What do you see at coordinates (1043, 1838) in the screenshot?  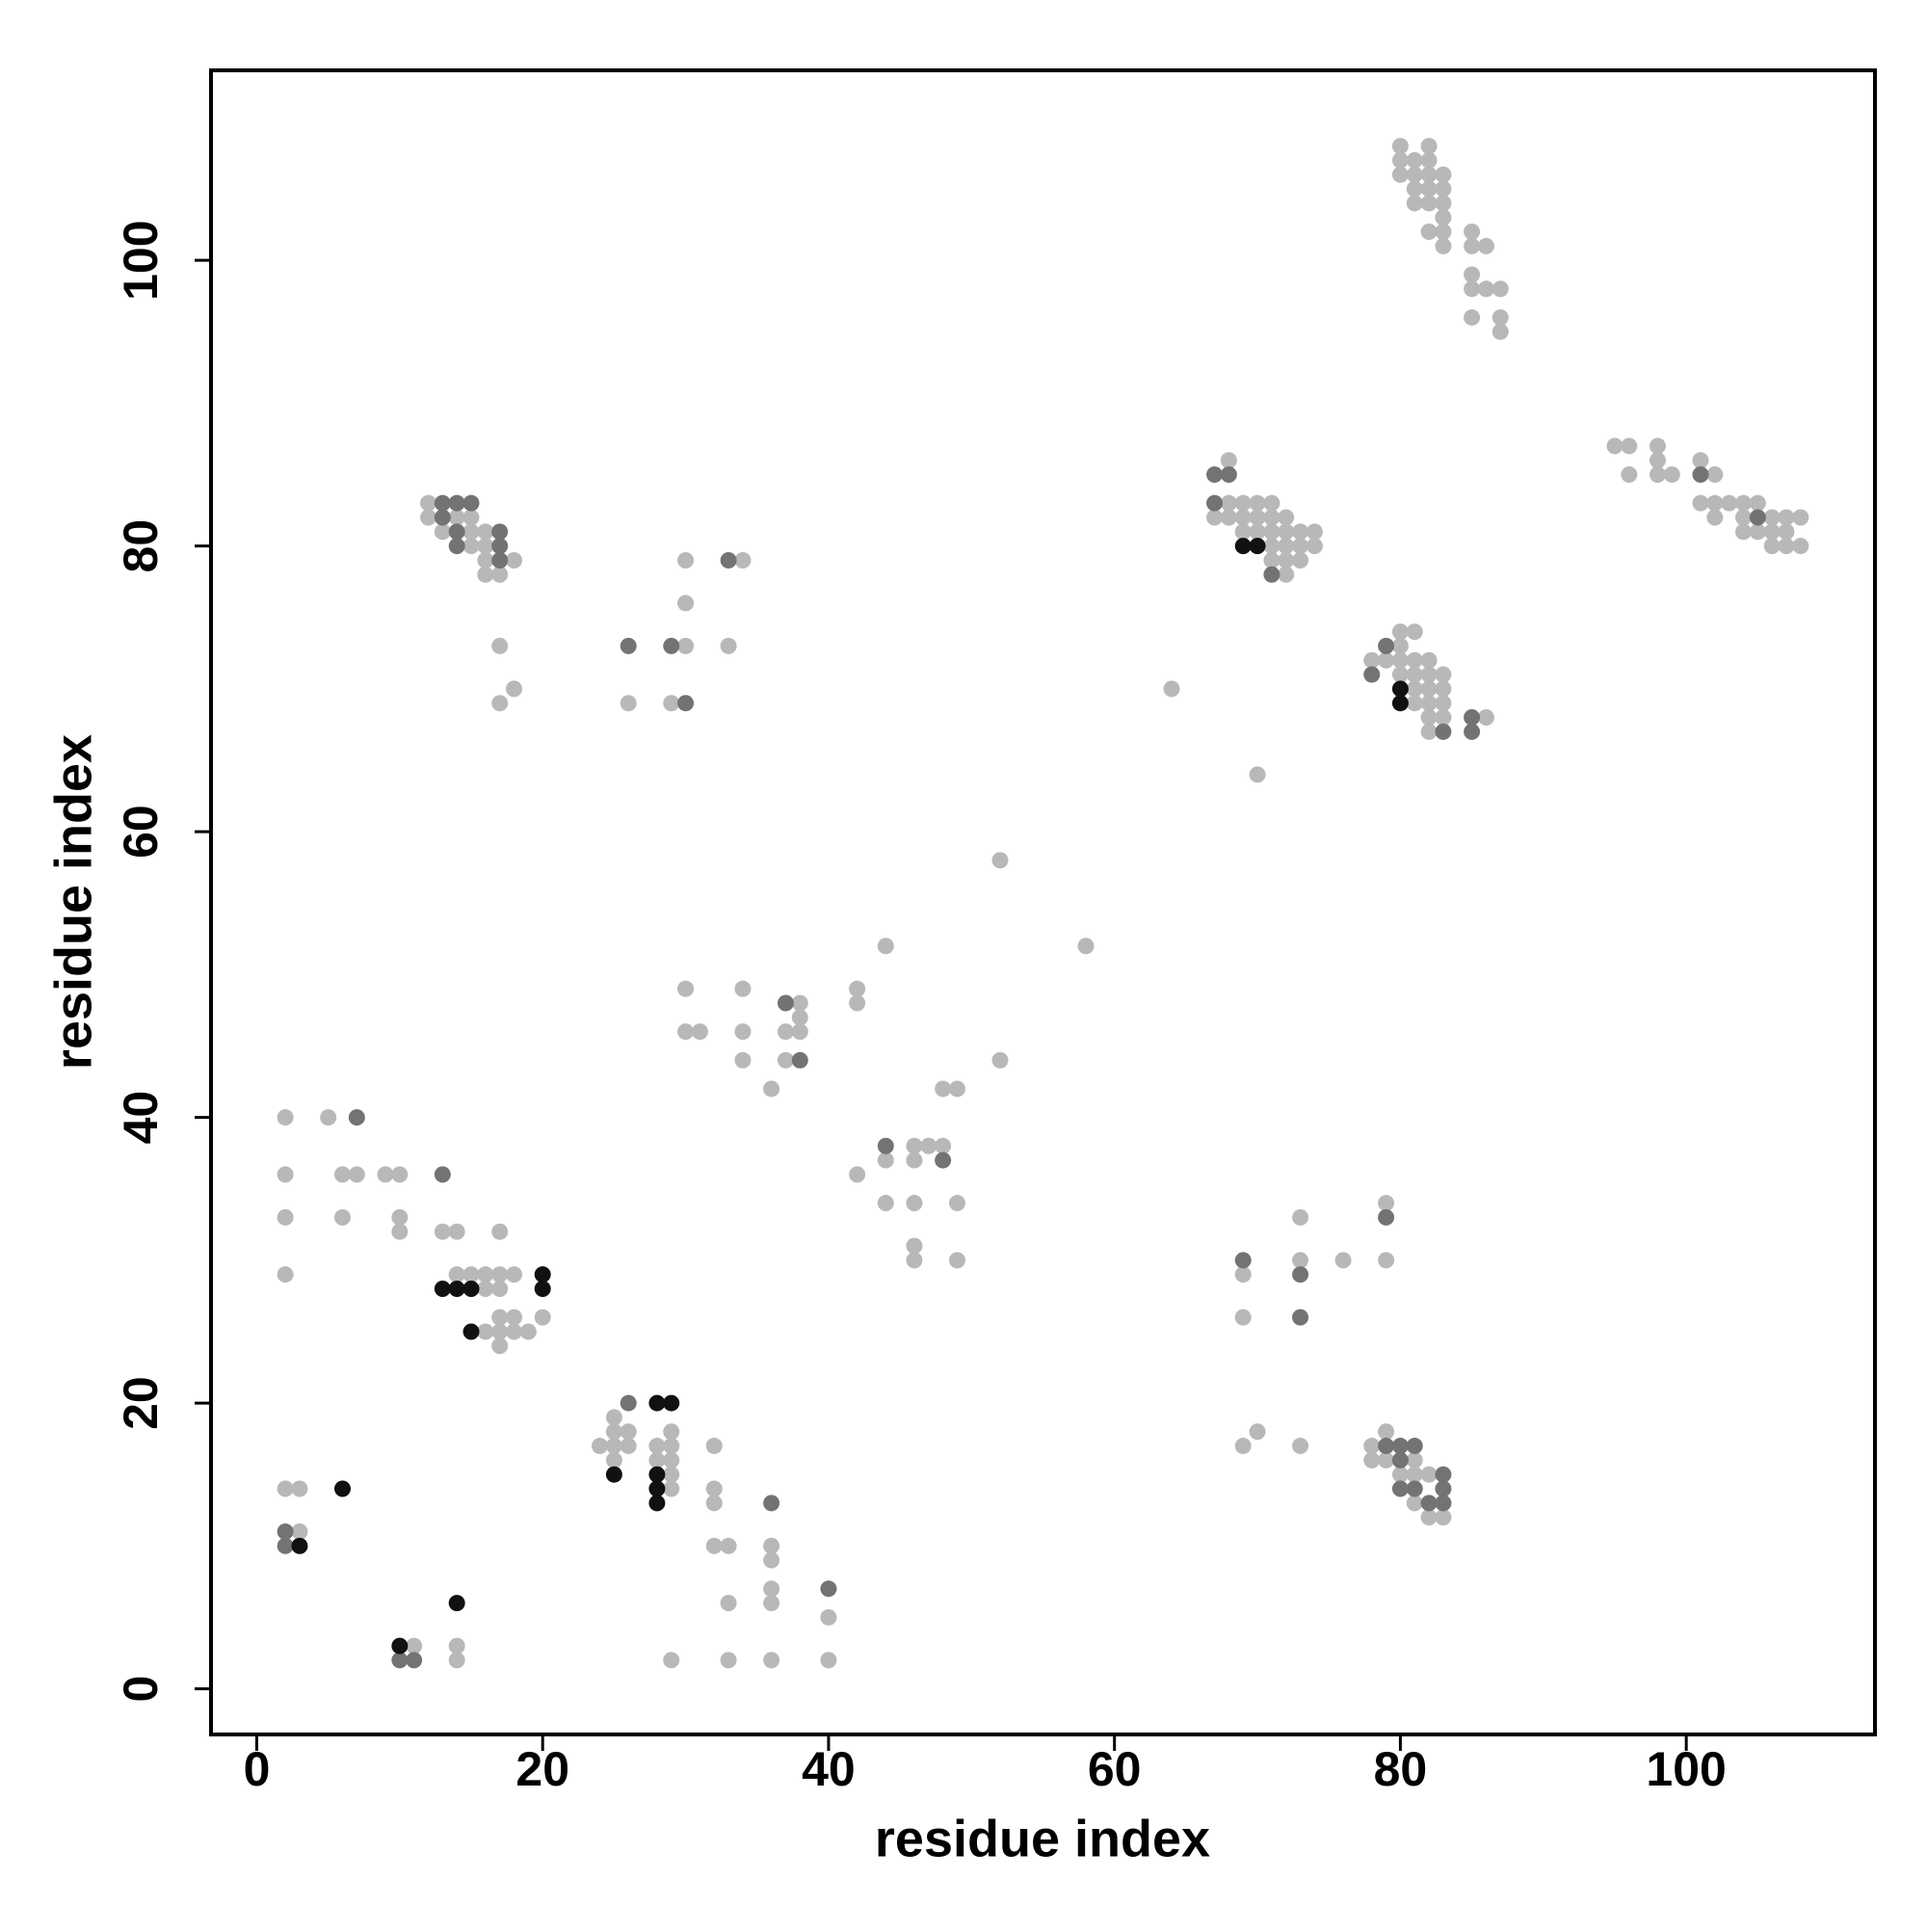 I see `x-axis-title: residue index` at bounding box center [1043, 1838].